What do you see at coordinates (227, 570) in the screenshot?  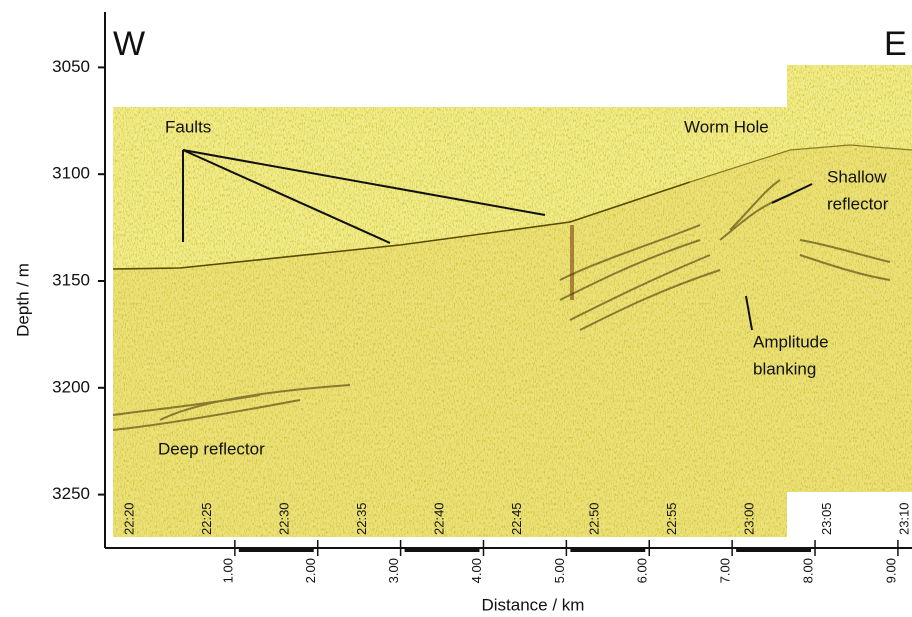 I see `x-tick-label: 1.00` at bounding box center [227, 570].